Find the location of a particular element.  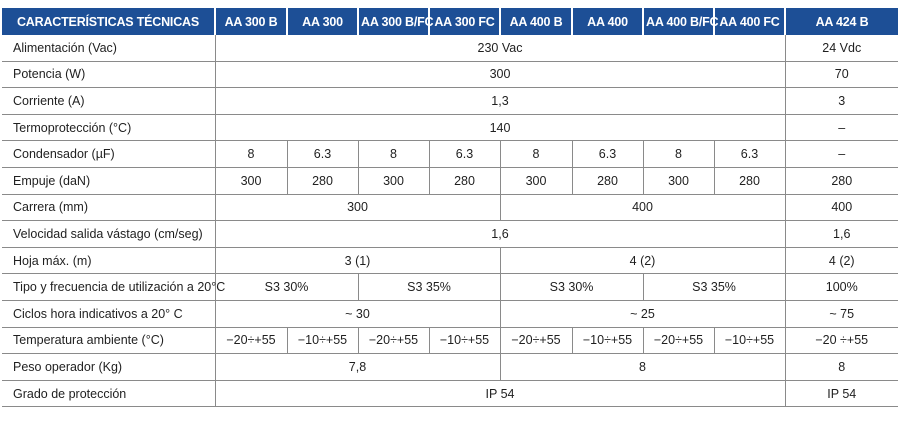

table-cell: 1,3 is located at coordinates (500, 101).